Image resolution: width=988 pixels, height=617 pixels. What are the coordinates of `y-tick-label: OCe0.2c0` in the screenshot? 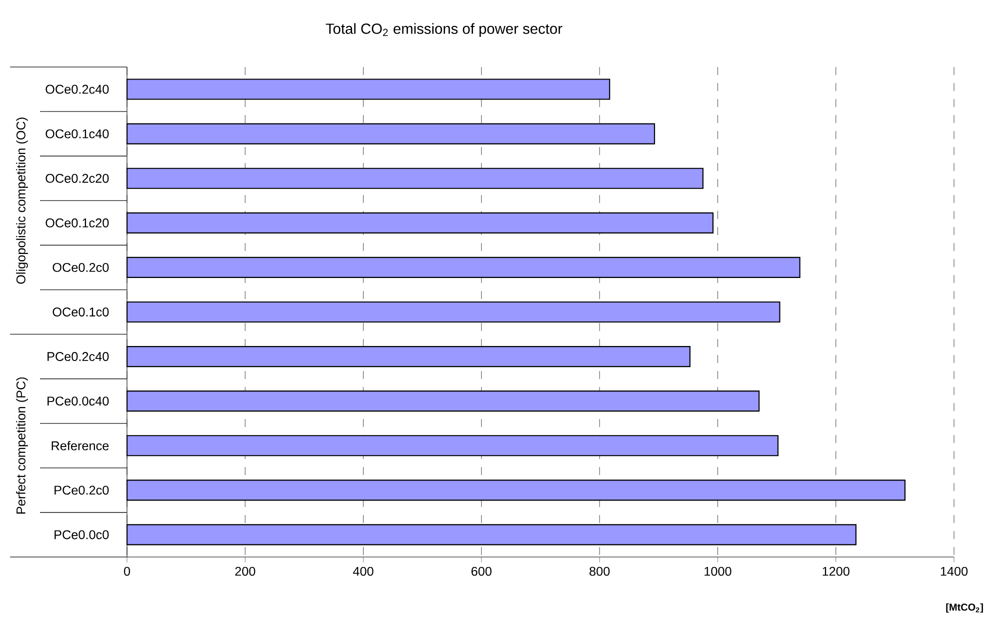 It's located at (80, 267).